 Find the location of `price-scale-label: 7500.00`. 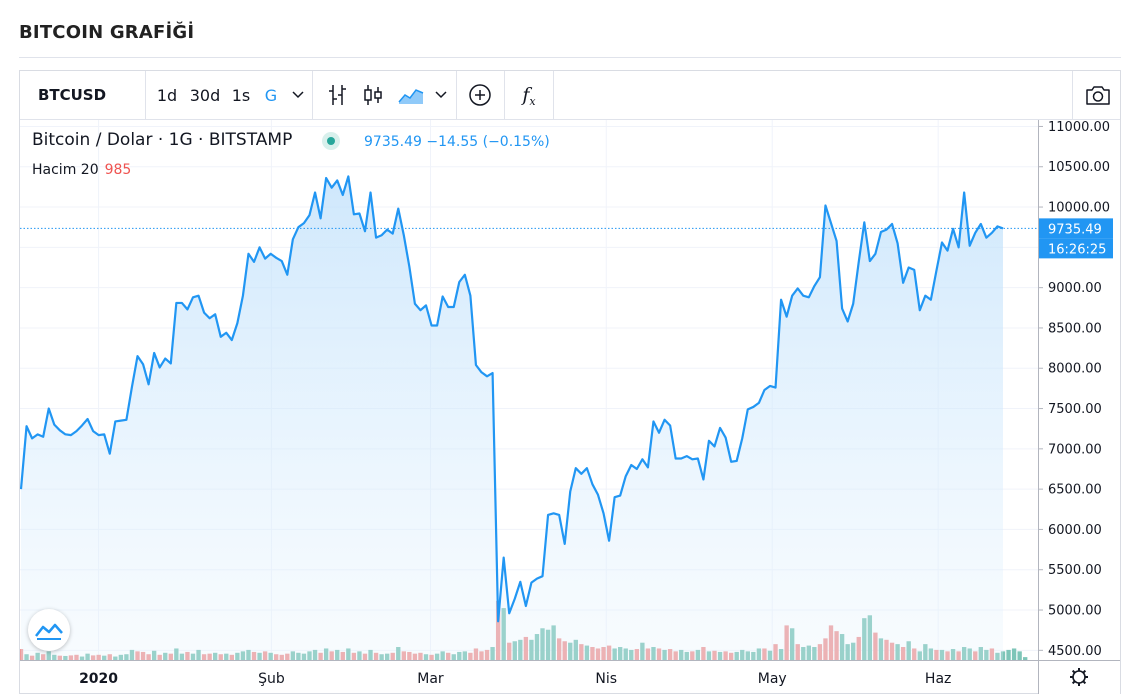

price-scale-label: 7500.00 is located at coordinates (1075, 409).